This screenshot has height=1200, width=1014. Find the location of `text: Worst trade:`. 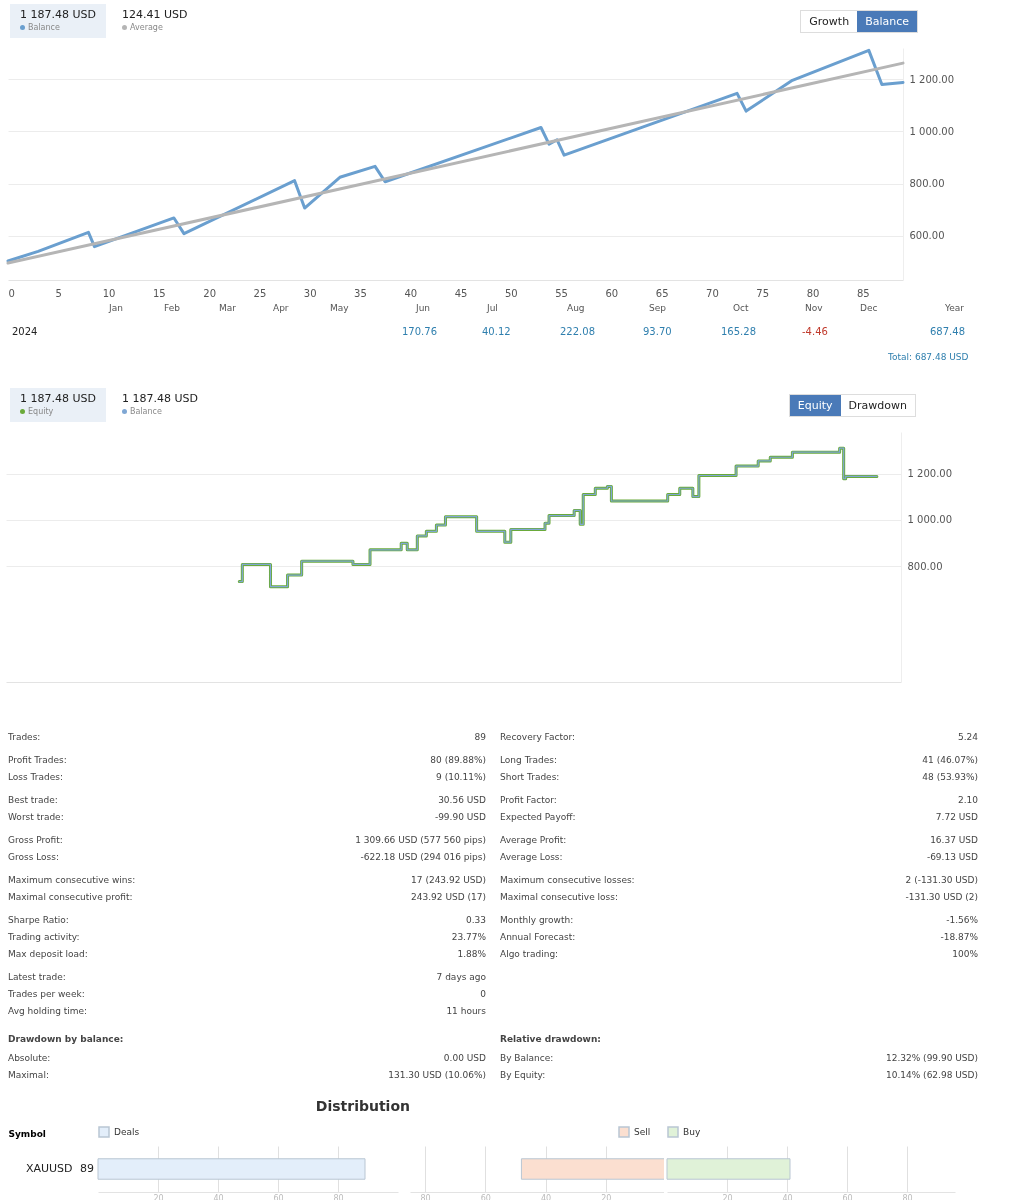

text: Worst trade: is located at coordinates (36, 816).